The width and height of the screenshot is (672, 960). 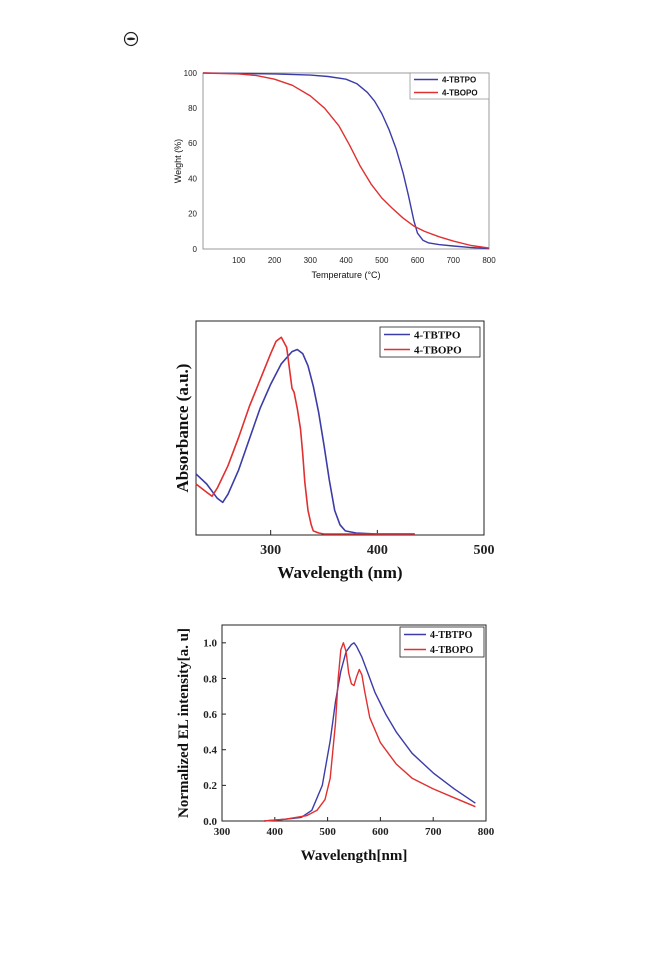 What do you see at coordinates (210, 786) in the screenshot?
I see `y-tick-label: 0.2` at bounding box center [210, 786].